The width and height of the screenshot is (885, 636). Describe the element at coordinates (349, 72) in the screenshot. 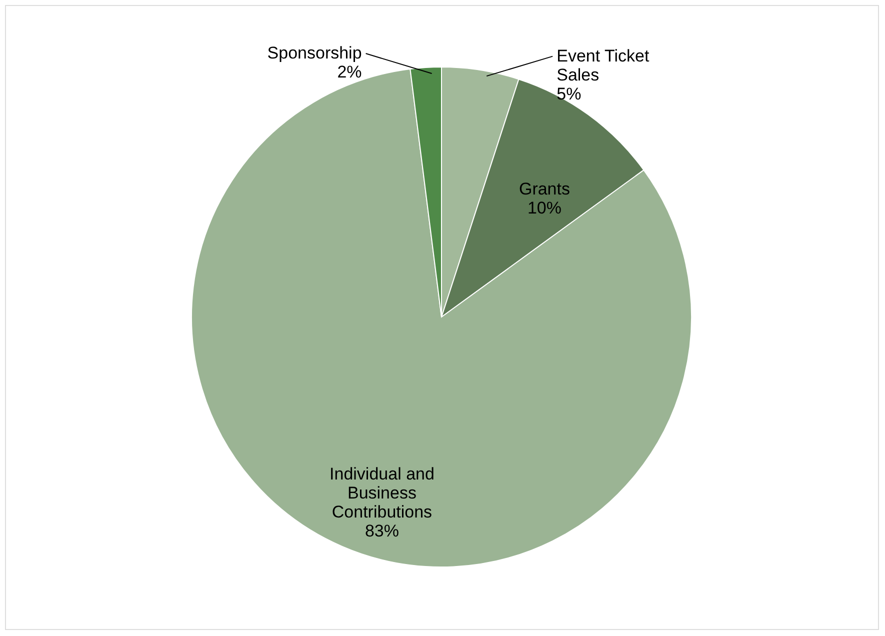

I see `data-label: 2%` at that location.